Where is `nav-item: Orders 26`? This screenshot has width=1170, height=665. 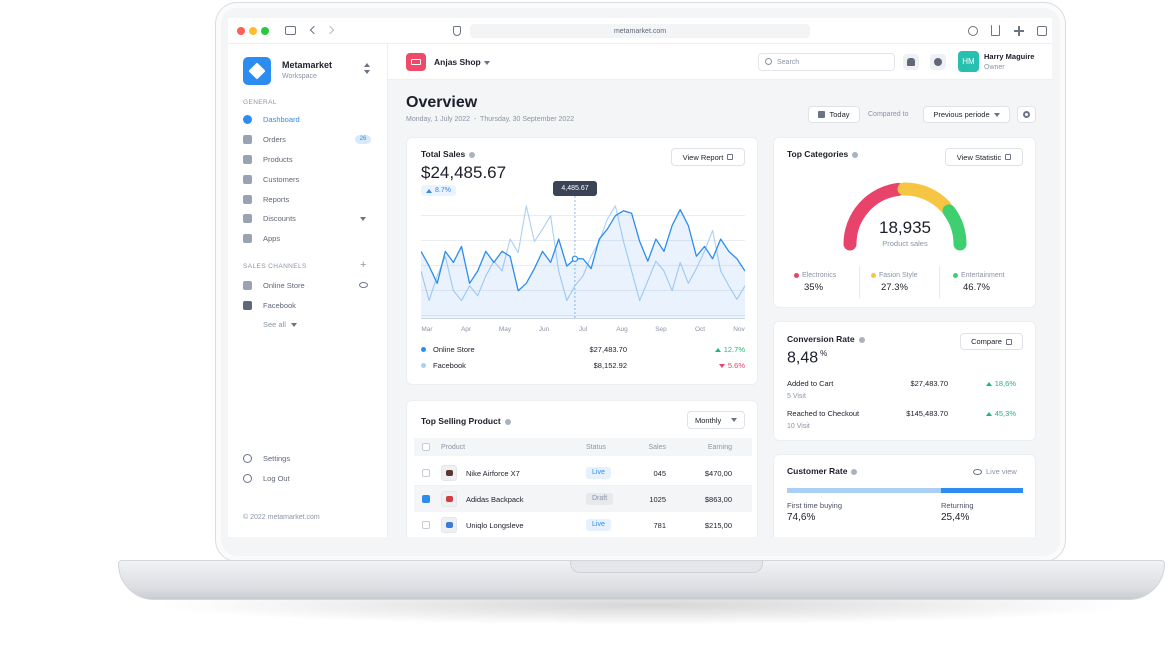
nav-item: Orders 26 is located at coordinates (308, 140).